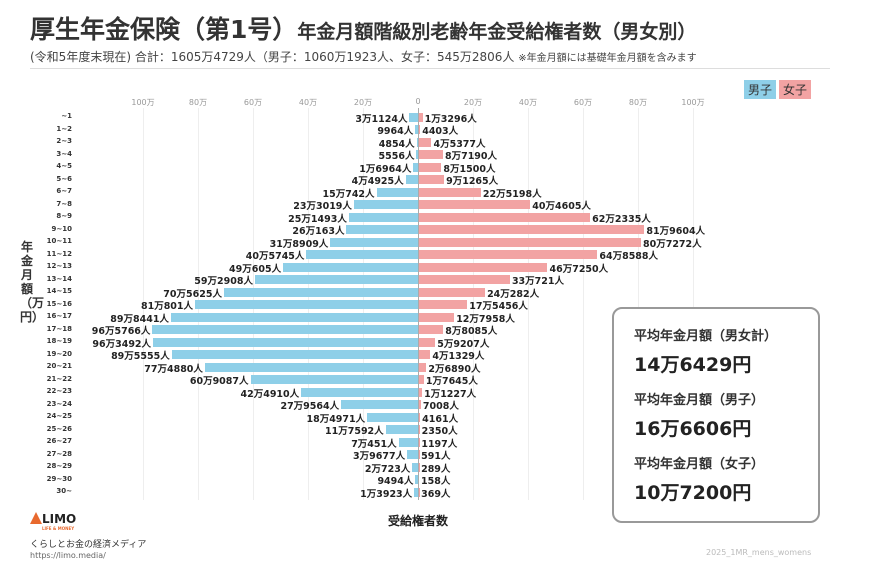 This screenshot has height=569, width=870. I want to click on tagline: くらしとお金の経済メディア, so click(88, 545).